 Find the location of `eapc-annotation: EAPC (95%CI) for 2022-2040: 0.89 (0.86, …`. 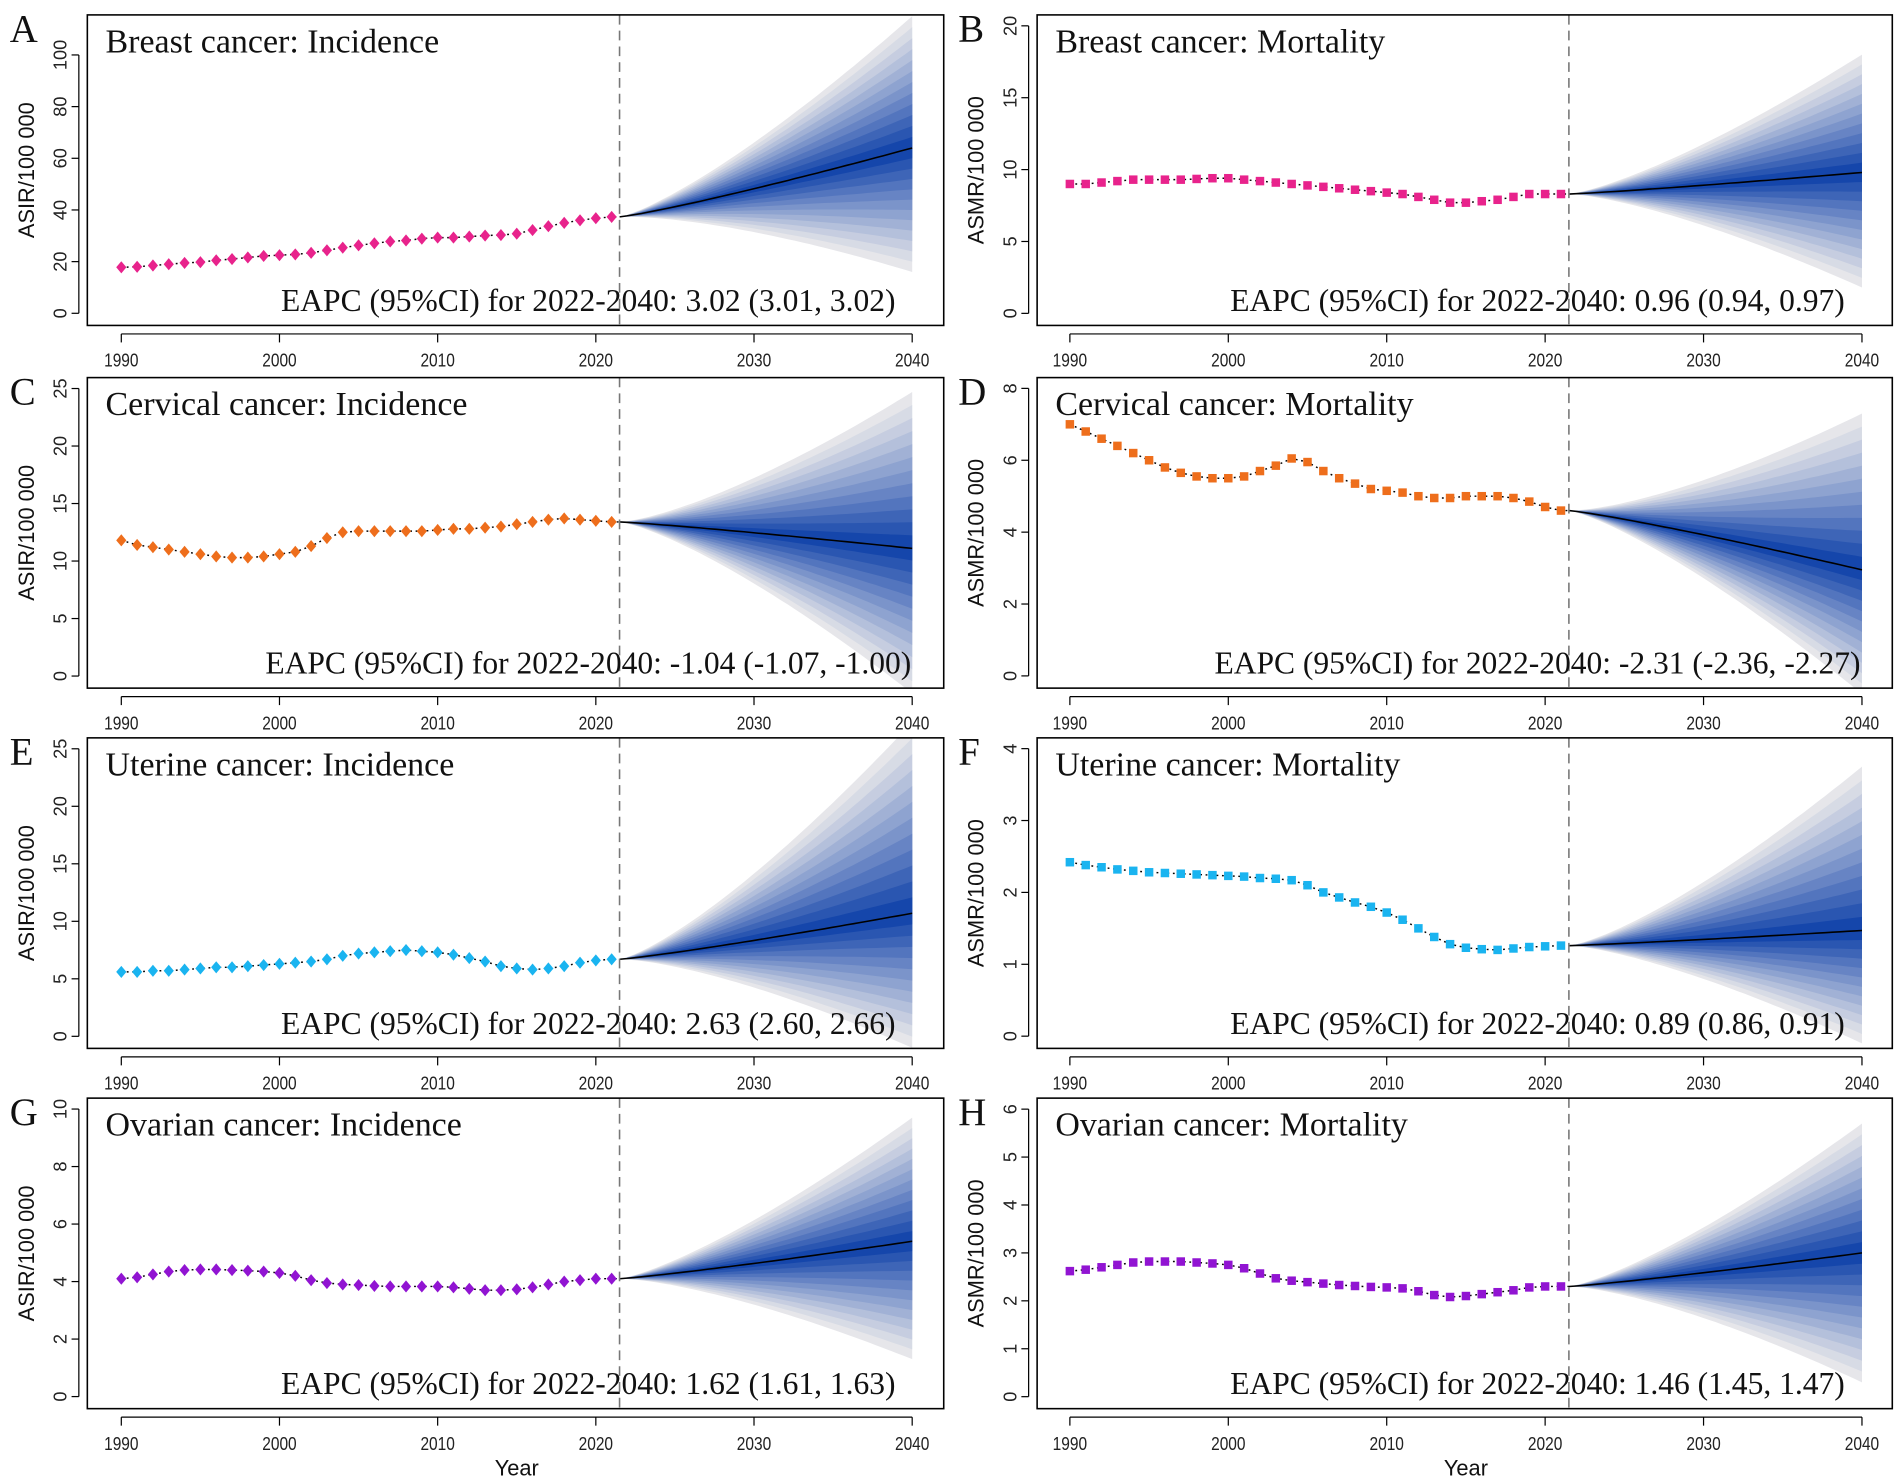

eapc-annotation: EAPC (95%CI) for 2022-2040: 0.89 (0.86, … is located at coordinates (1537, 1023).